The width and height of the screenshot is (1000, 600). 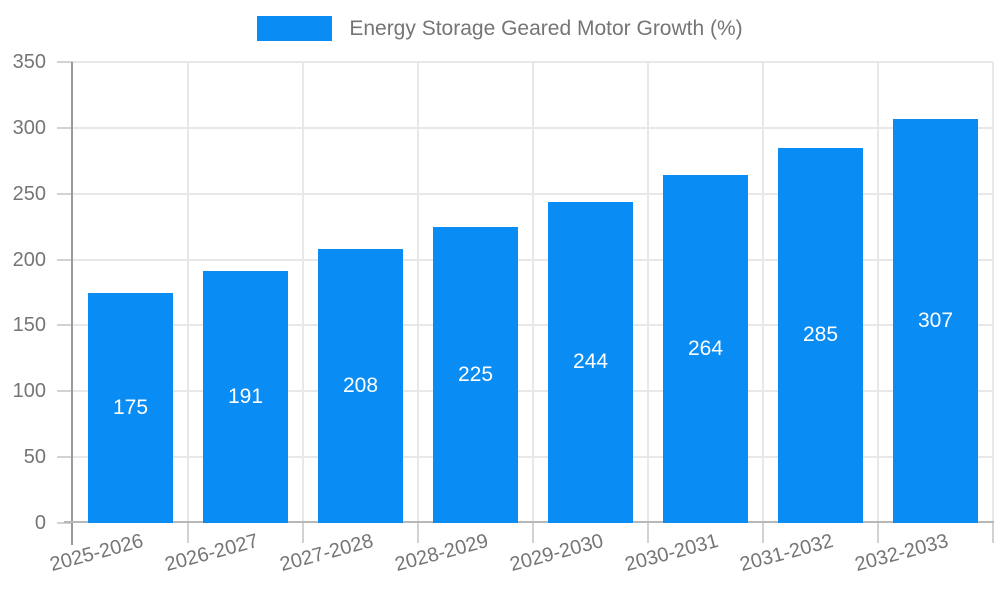 What do you see at coordinates (96, 553) in the screenshot?
I see `x-axis-tick-label: 2025-2026` at bounding box center [96, 553].